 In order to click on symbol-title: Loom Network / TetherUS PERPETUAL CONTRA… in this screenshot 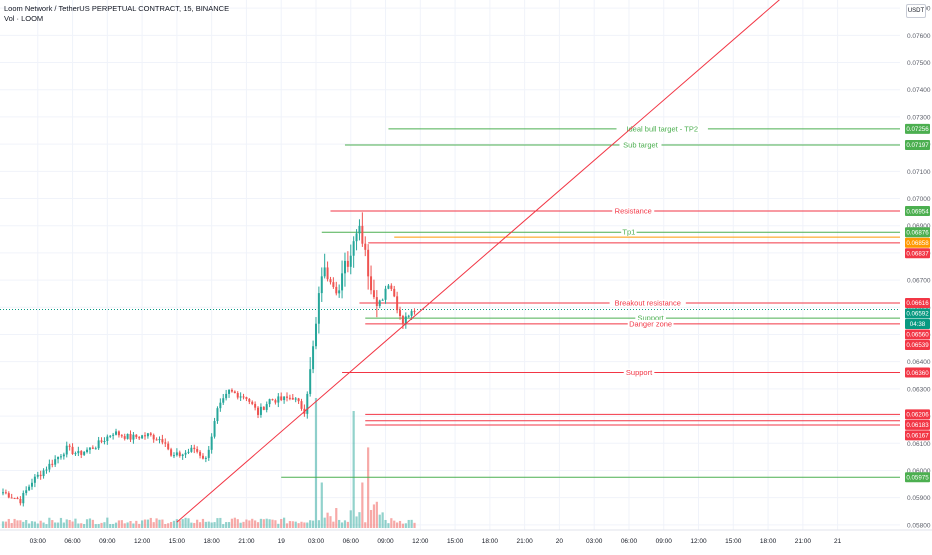, I will do `click(117, 8)`.